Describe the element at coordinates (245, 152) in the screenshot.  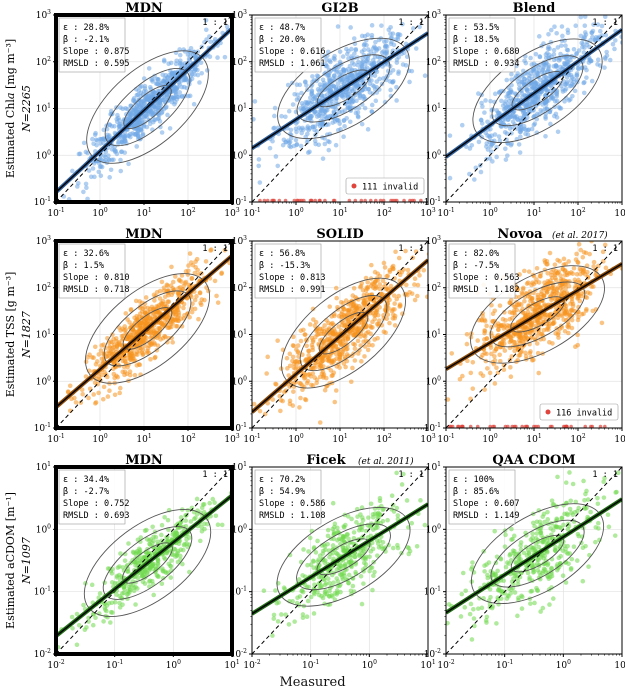
I see `y-tick-exponent: 0` at that location.